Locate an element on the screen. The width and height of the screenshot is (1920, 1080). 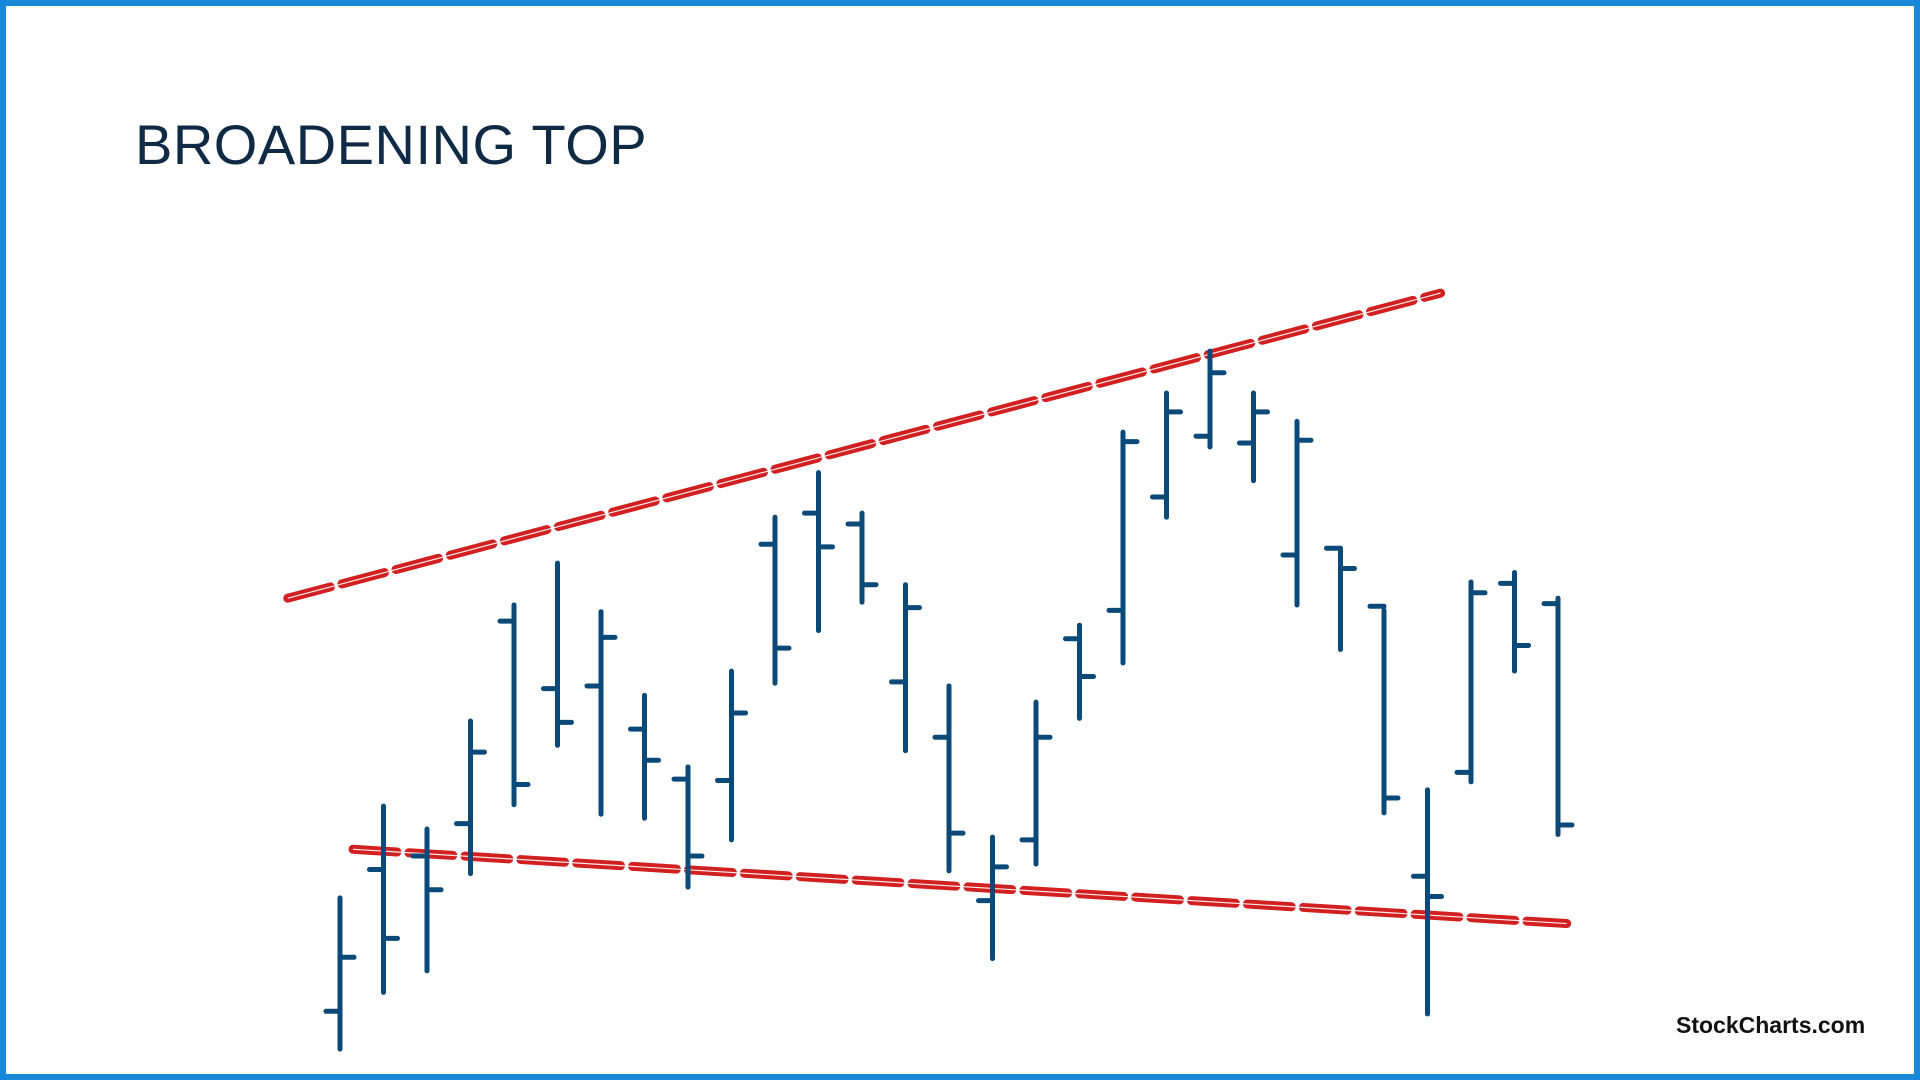
chart-title: BROADENING TOP is located at coordinates (391, 144).